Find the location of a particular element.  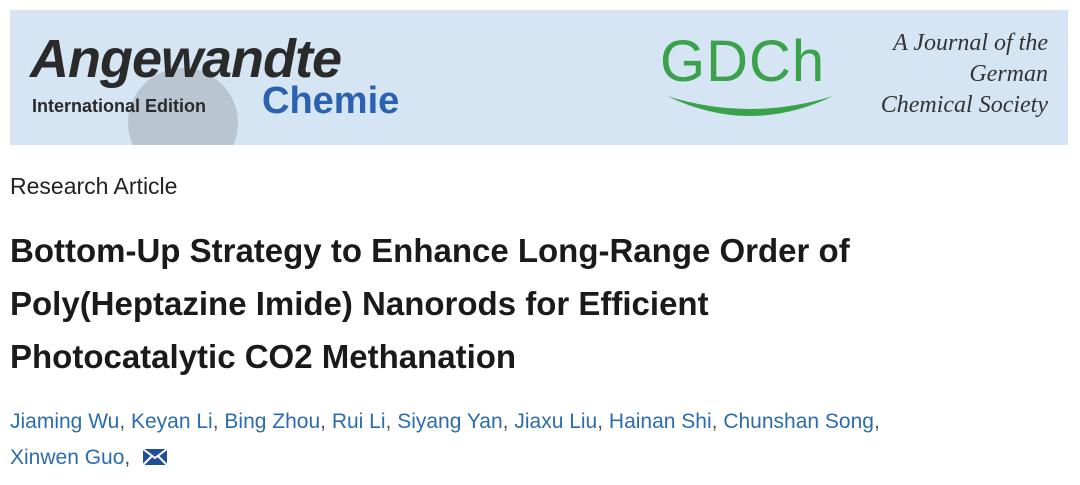

author-name: Chunshan Song is located at coordinates (801, 421).